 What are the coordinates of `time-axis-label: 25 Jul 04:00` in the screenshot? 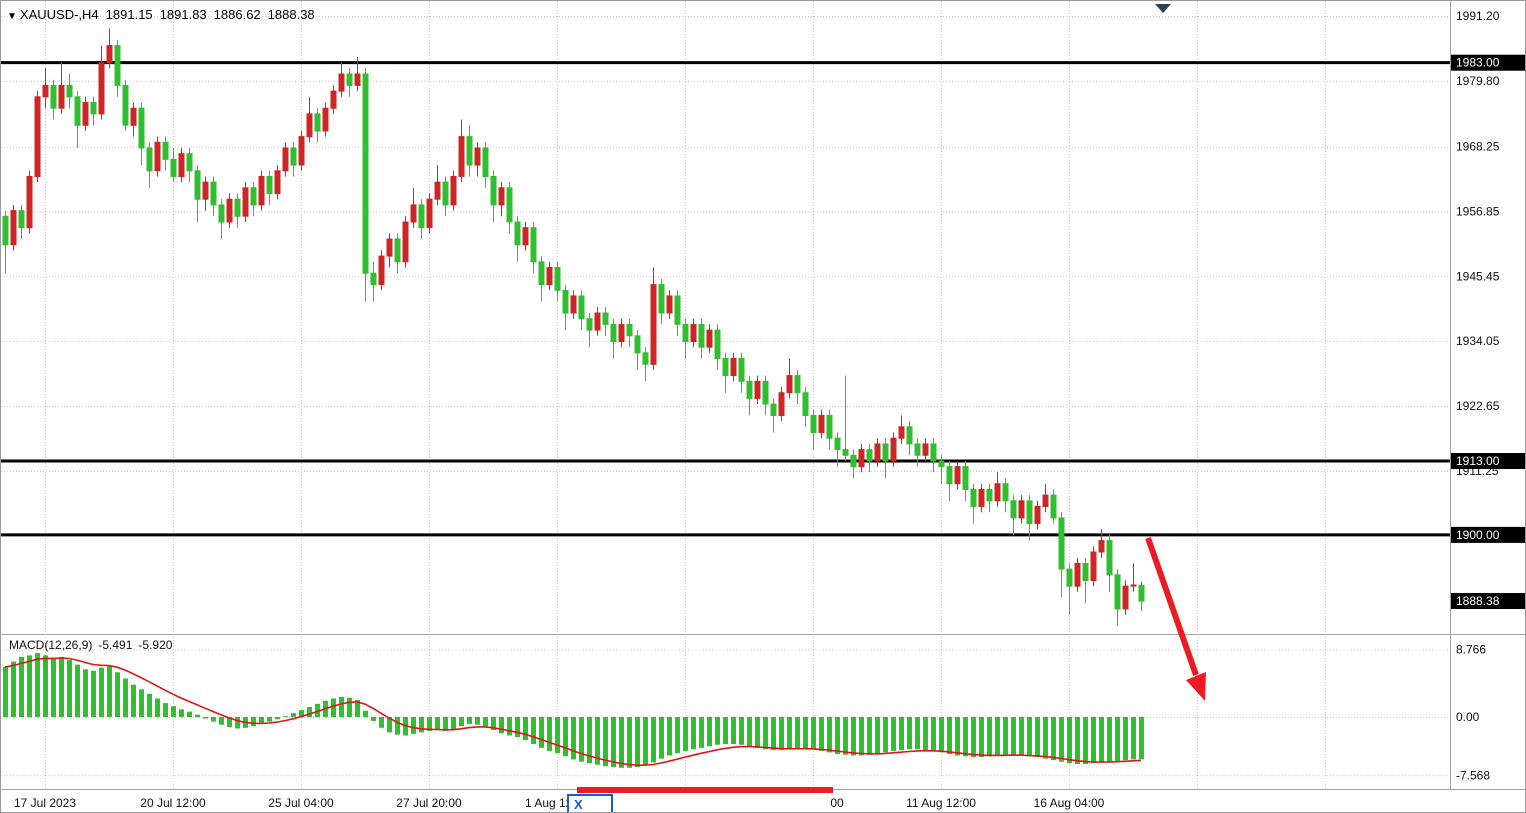 It's located at (301, 803).